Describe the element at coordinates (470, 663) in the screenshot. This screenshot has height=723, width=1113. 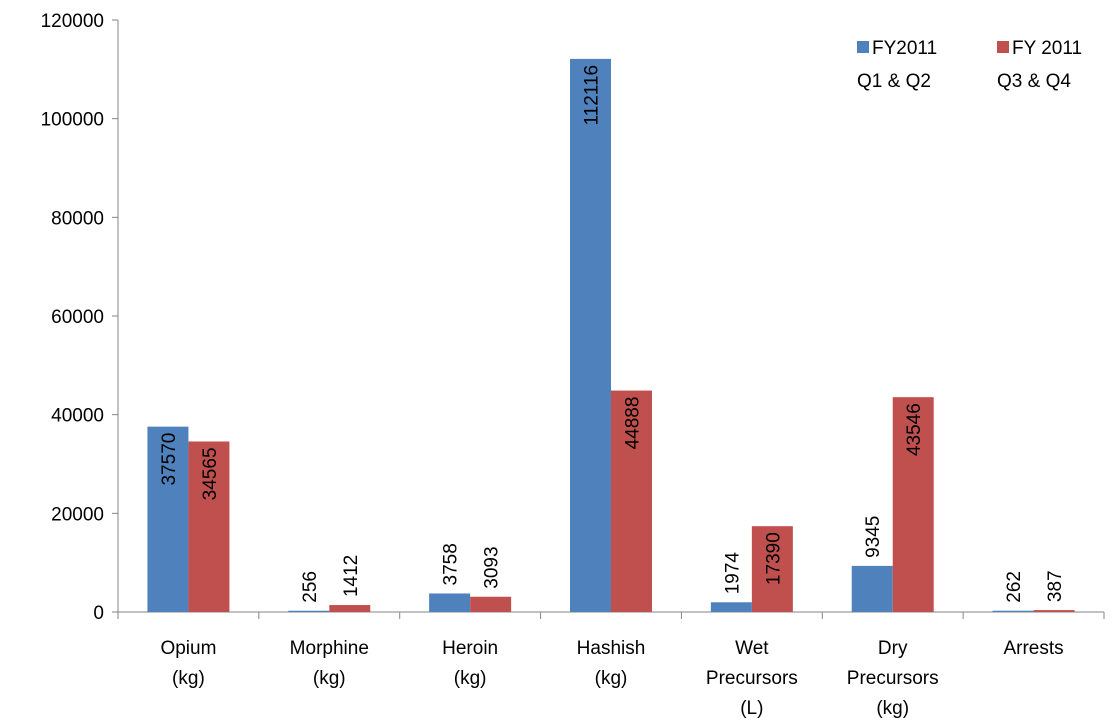
I see `category-label: Heroin (kg)` at that location.